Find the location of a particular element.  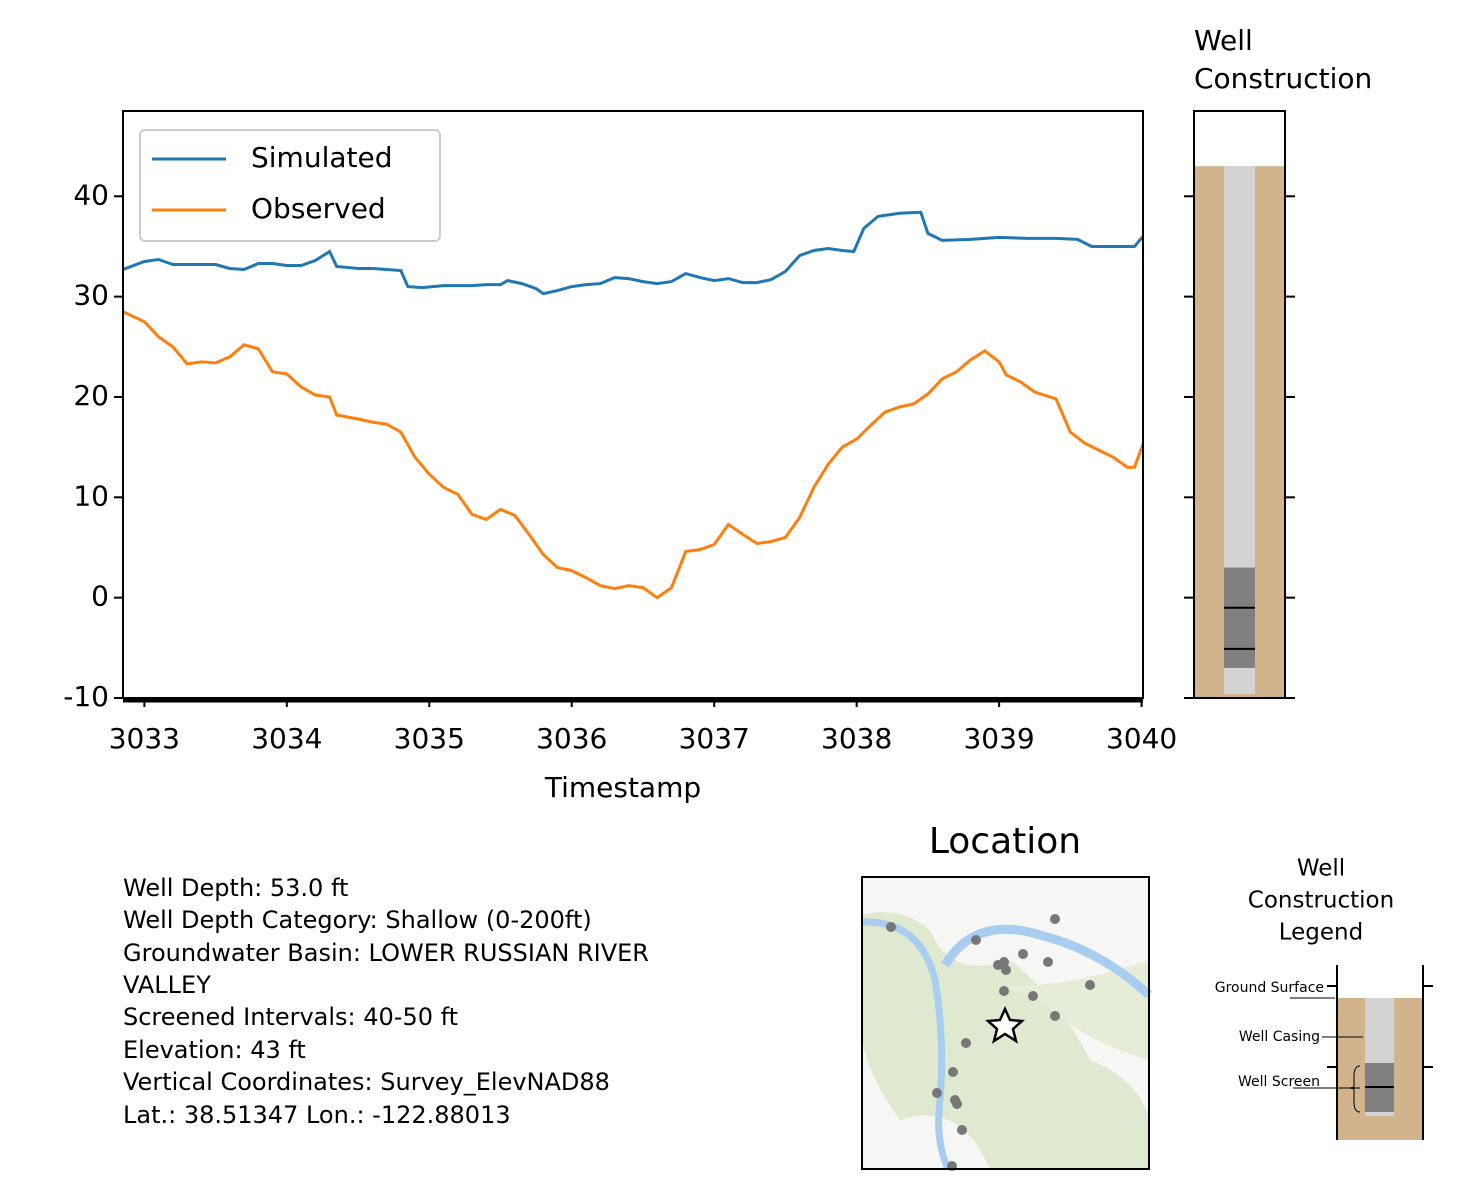

series-line is located at coordinates (633, 253).